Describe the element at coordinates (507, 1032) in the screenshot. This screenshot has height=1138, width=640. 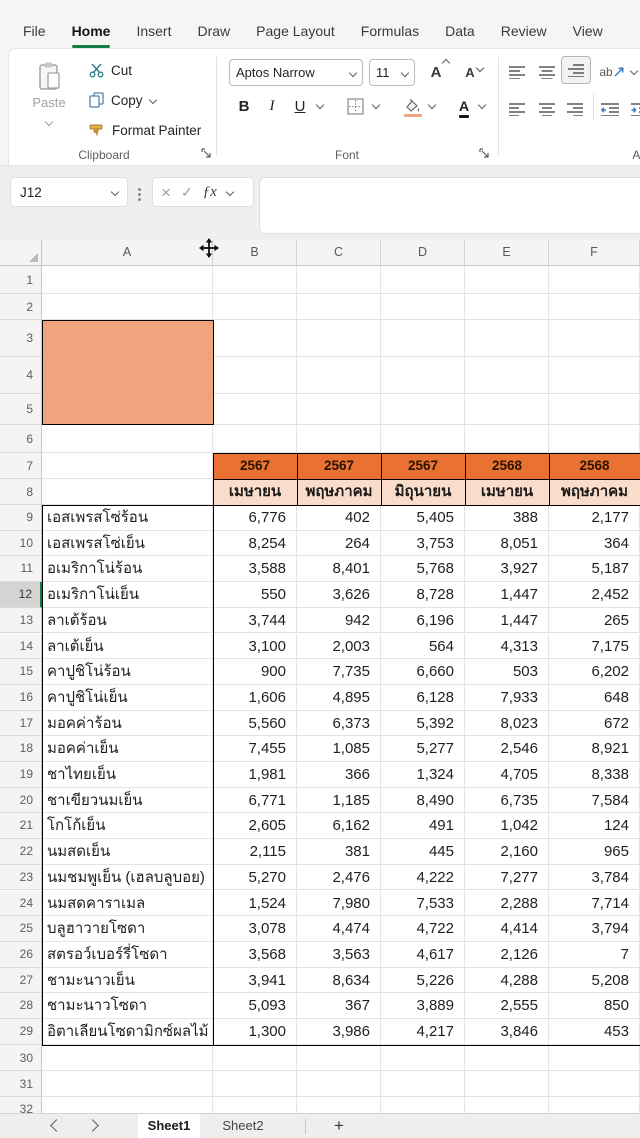
I see `cell-E29: 3,846` at that location.